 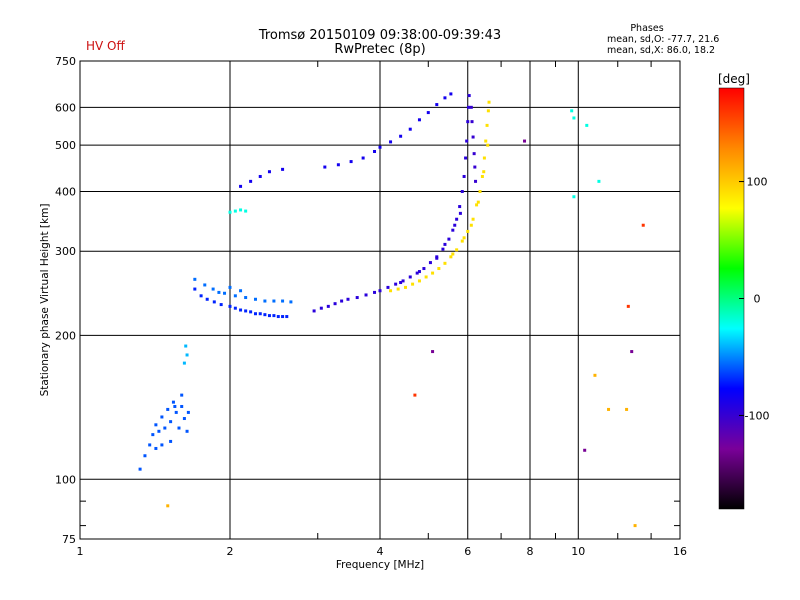 What do you see at coordinates (65, 251) in the screenshot?
I see `y-tick-label: 300` at bounding box center [65, 251].